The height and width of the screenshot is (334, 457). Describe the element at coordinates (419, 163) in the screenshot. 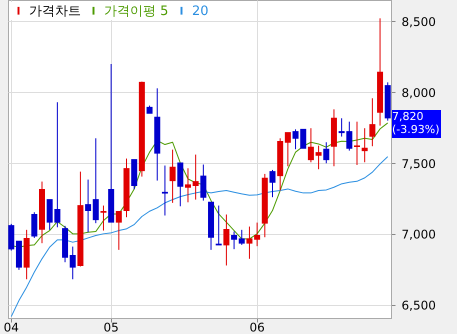

I see `y-tick-label: 7,500` at that location.